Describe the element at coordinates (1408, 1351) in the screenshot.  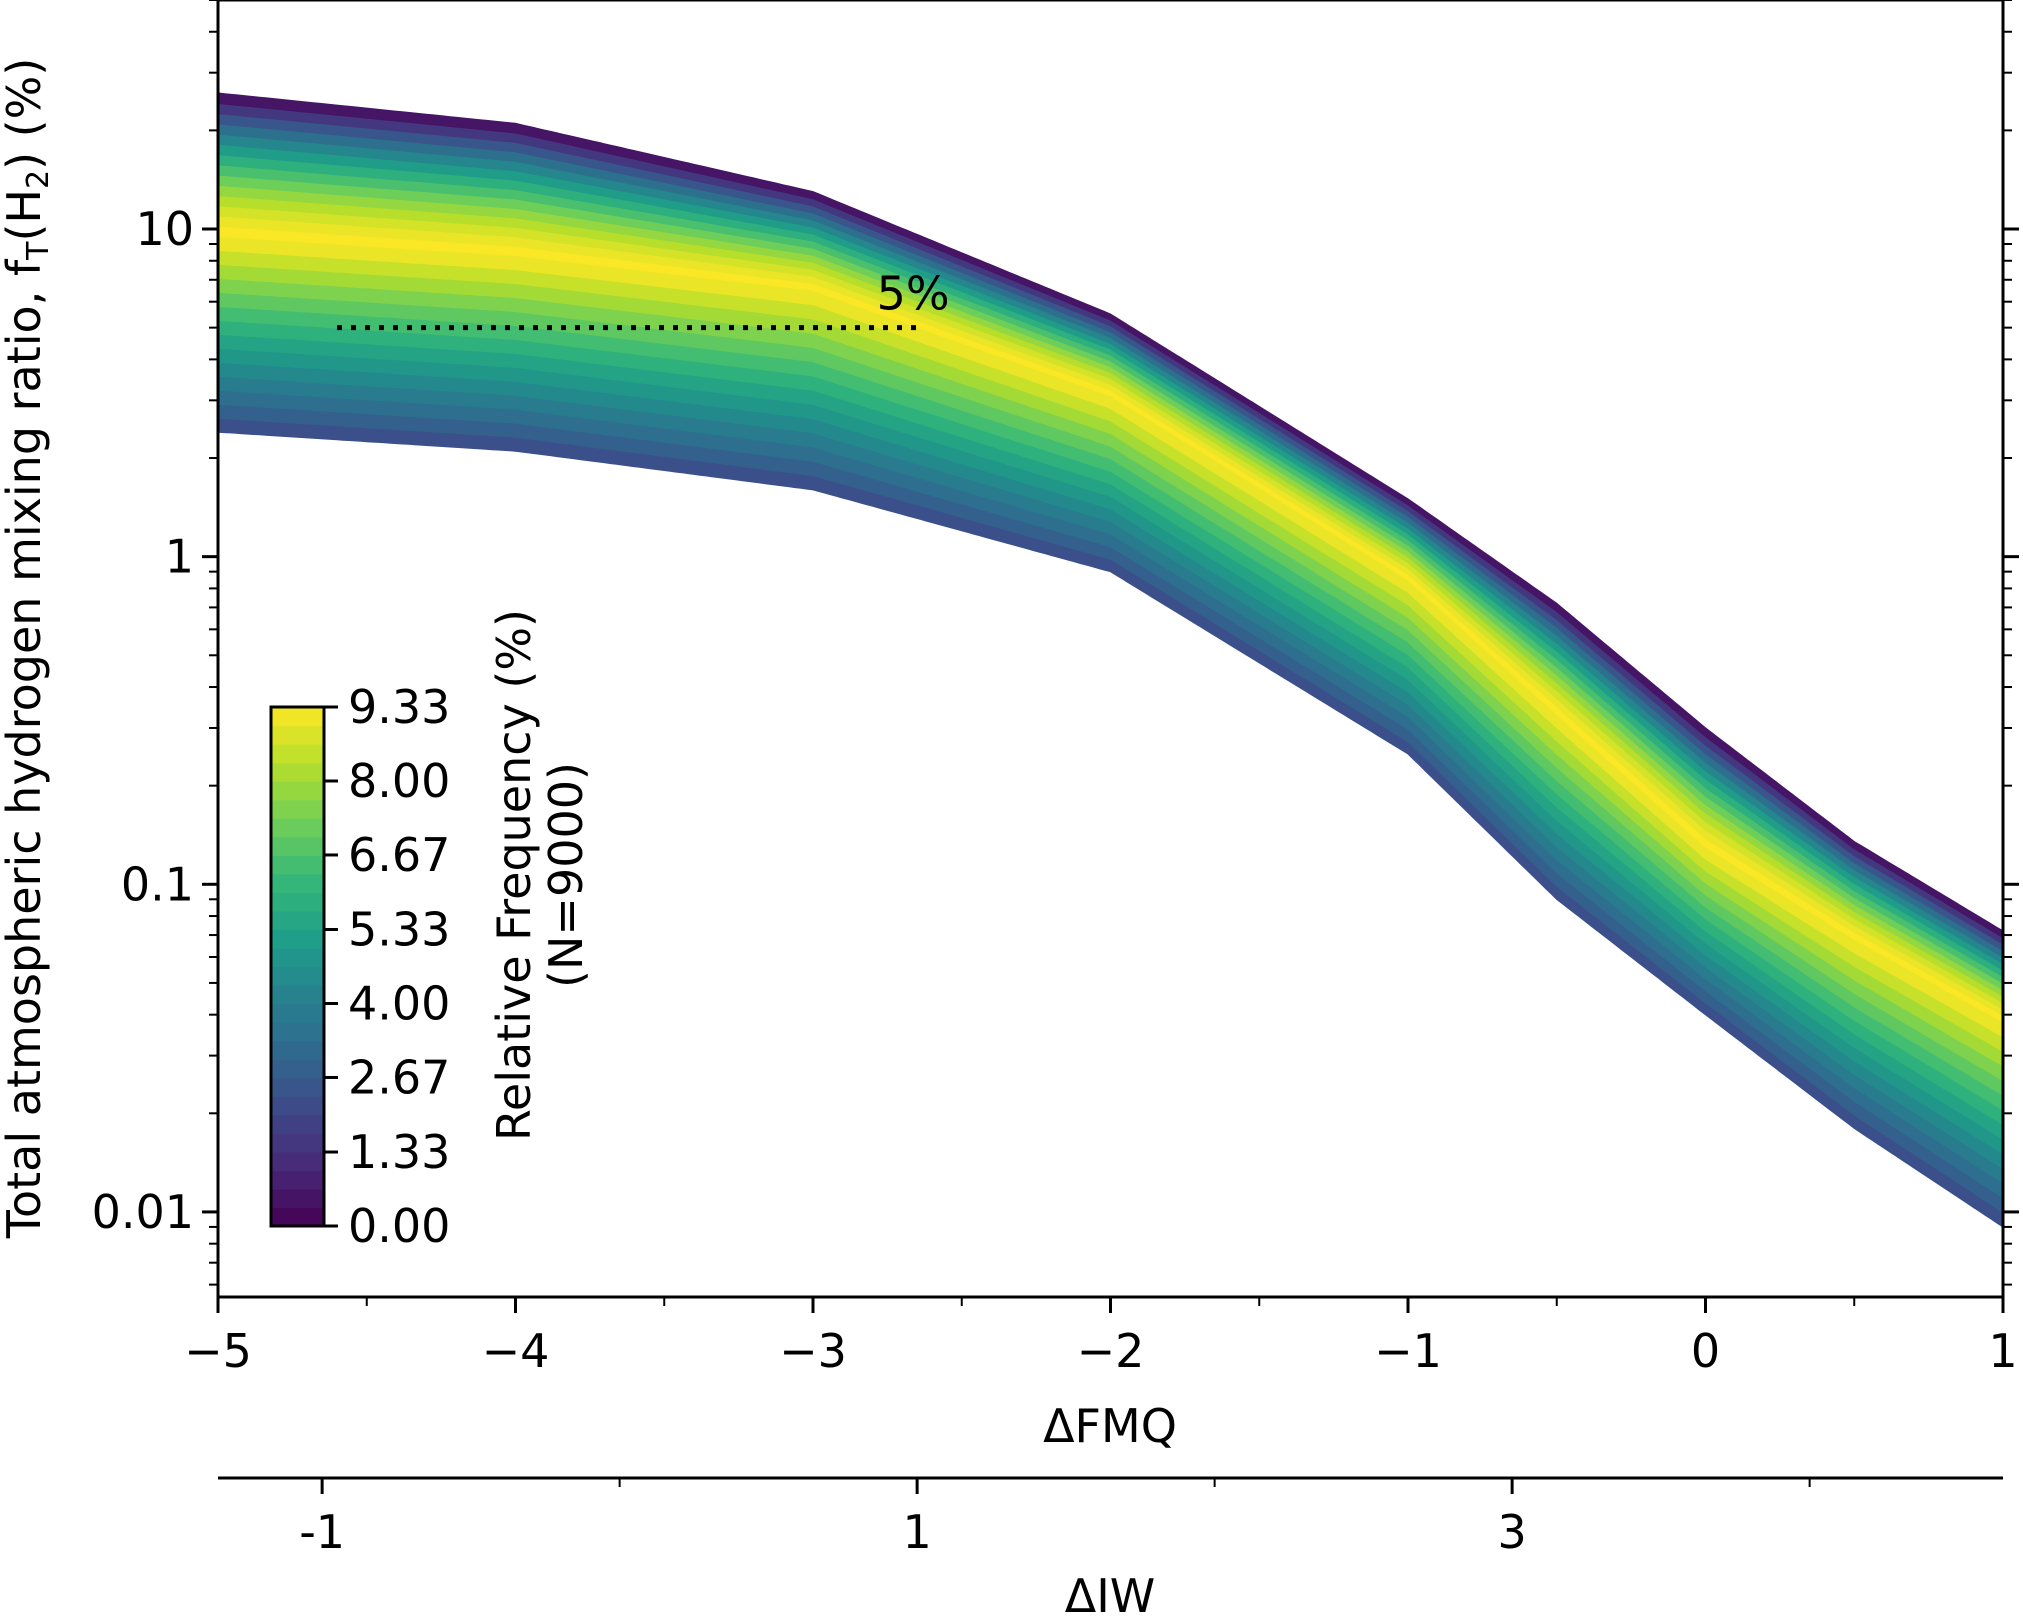
I see `x-tick-label-4: −1` at that location.